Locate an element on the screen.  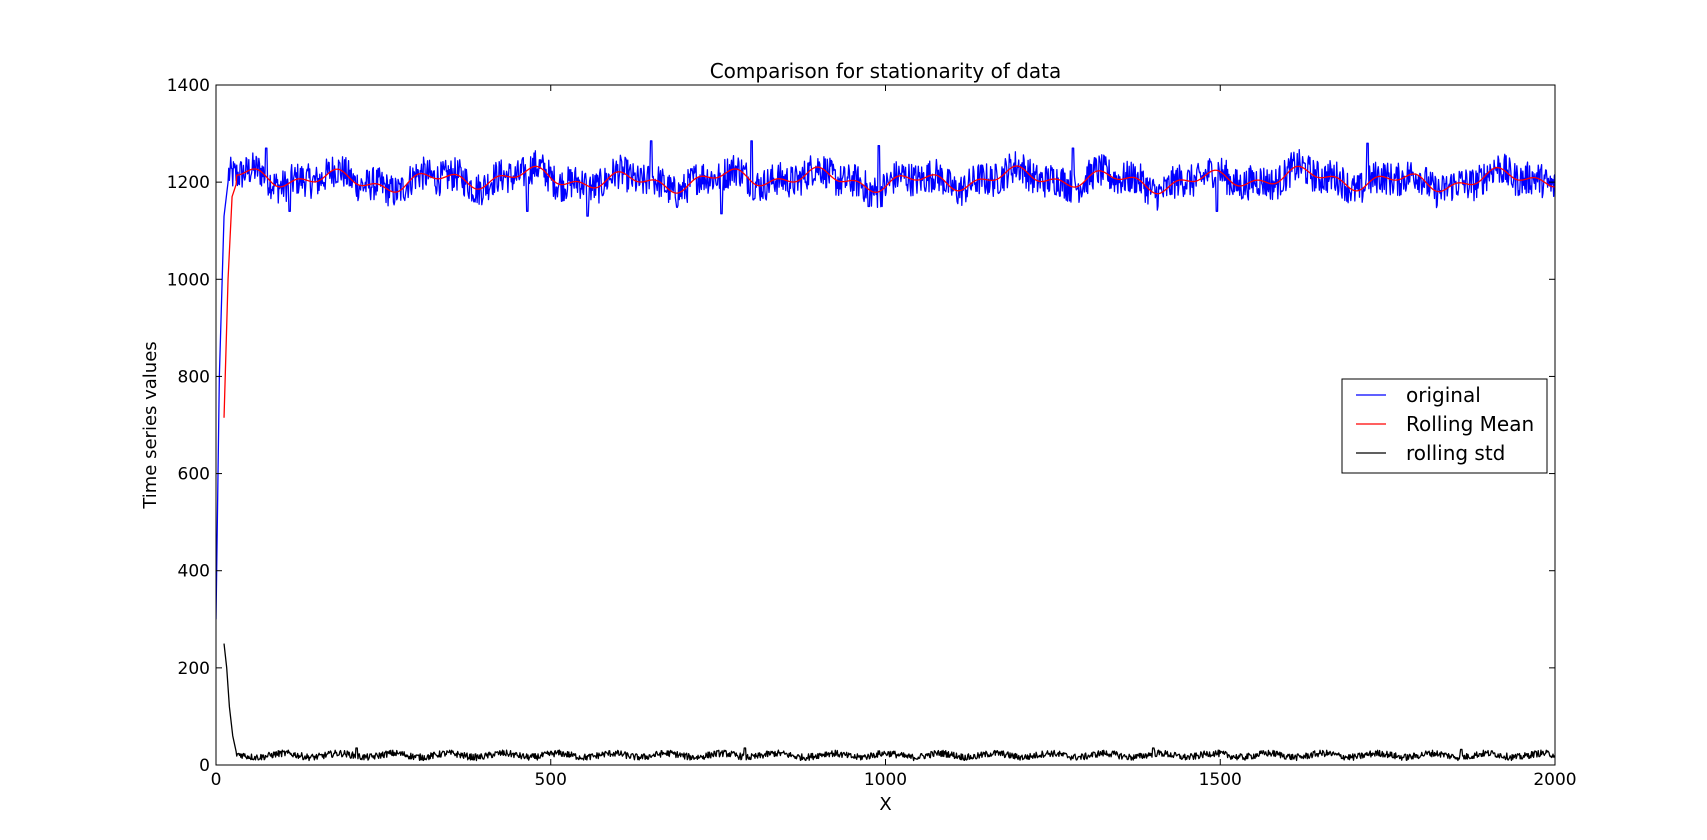
x-tick-label: 1000 is located at coordinates (885, 780).